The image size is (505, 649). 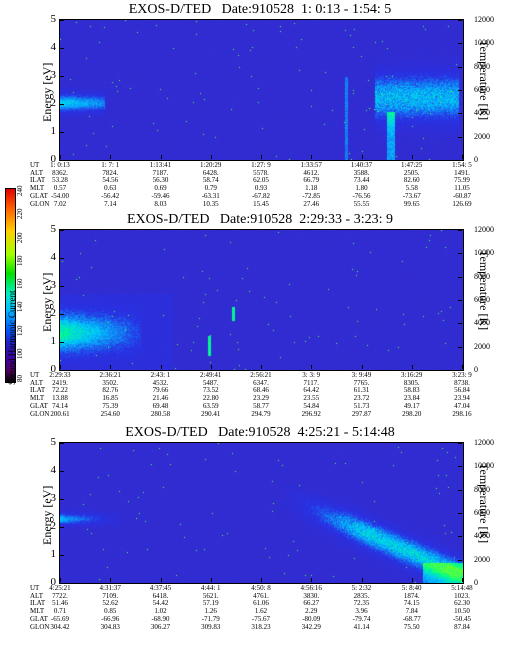 I want to click on orbit-table-row-names: UT ALT ILAT MLT GLAT GLON, so click(x=39, y=394).